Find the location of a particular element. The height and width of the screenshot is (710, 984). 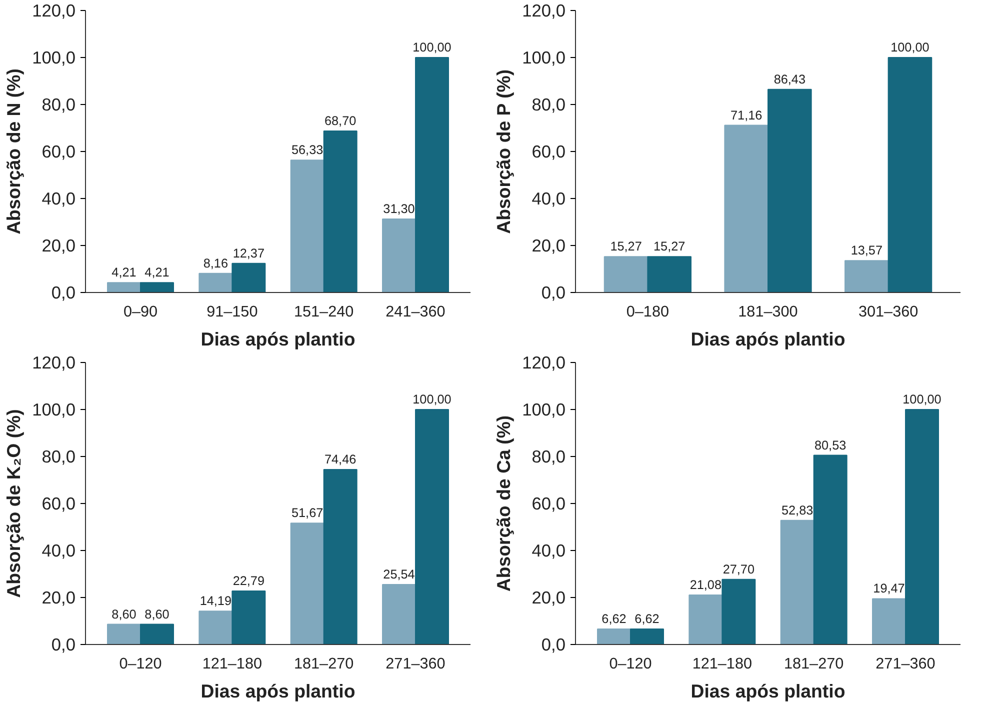

data-label: 31,30 is located at coordinates (399, 209).